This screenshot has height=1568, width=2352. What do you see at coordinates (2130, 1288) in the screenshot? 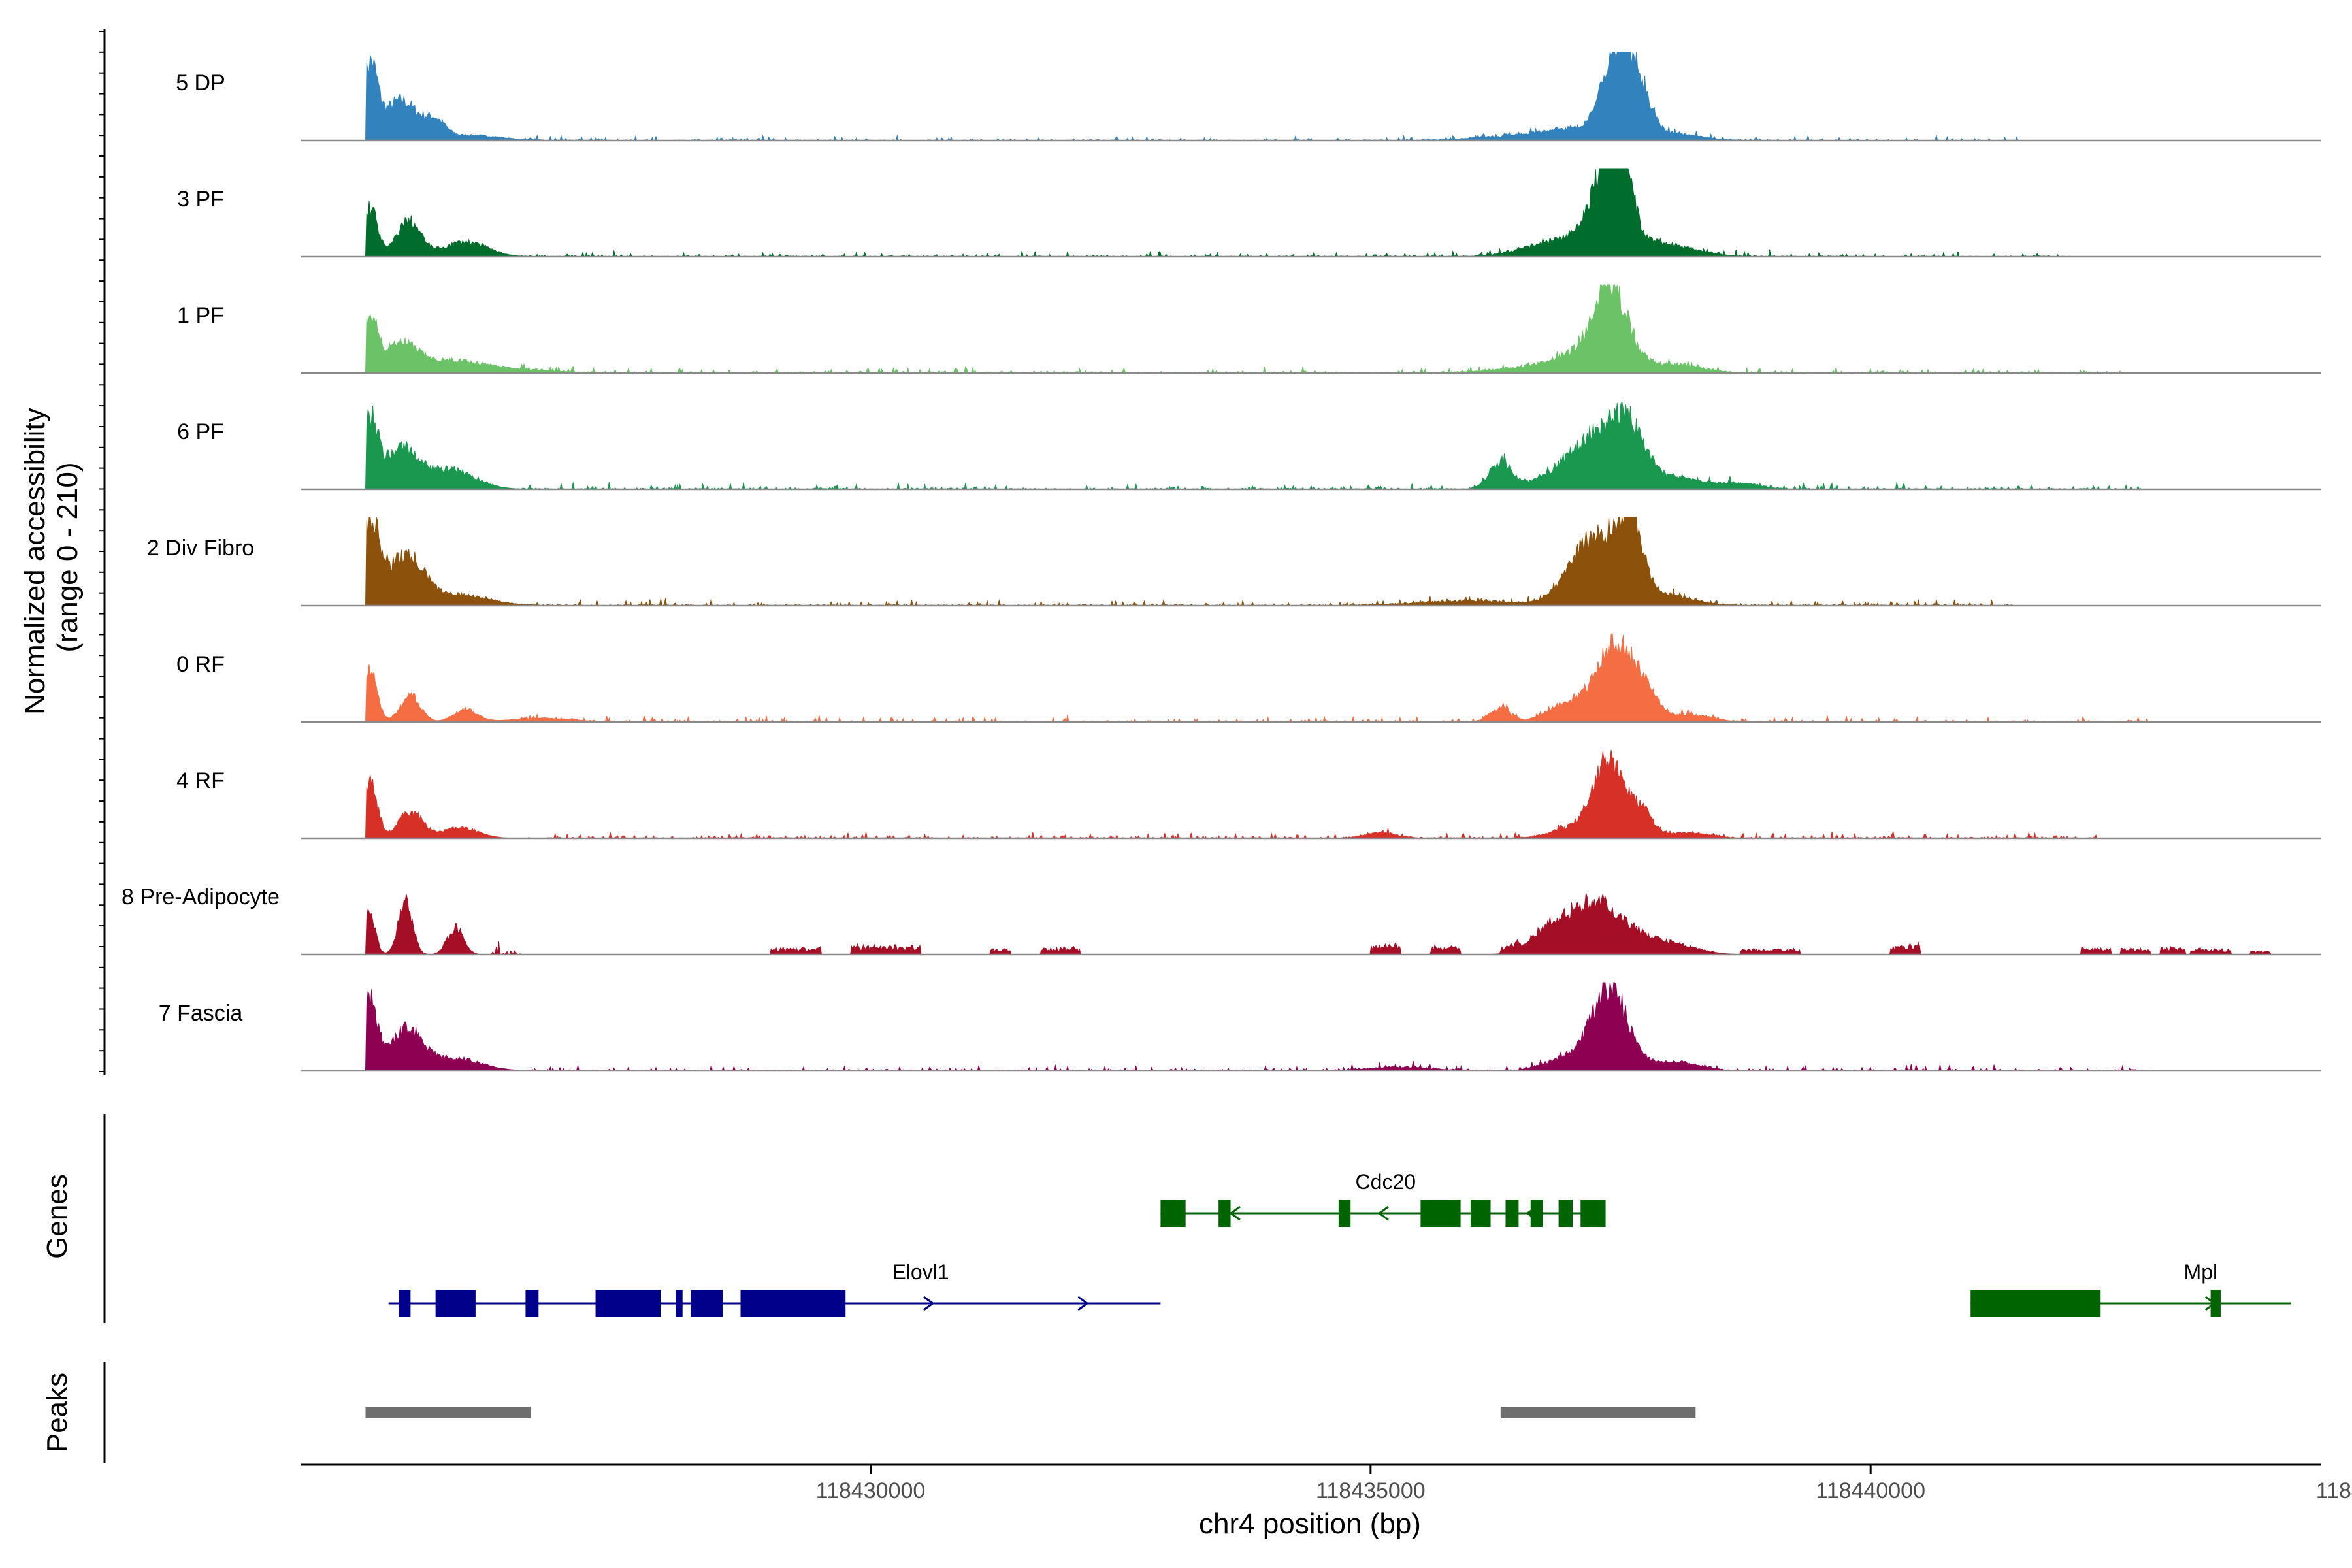
I see `gene-mpl: Mpl` at bounding box center [2130, 1288].